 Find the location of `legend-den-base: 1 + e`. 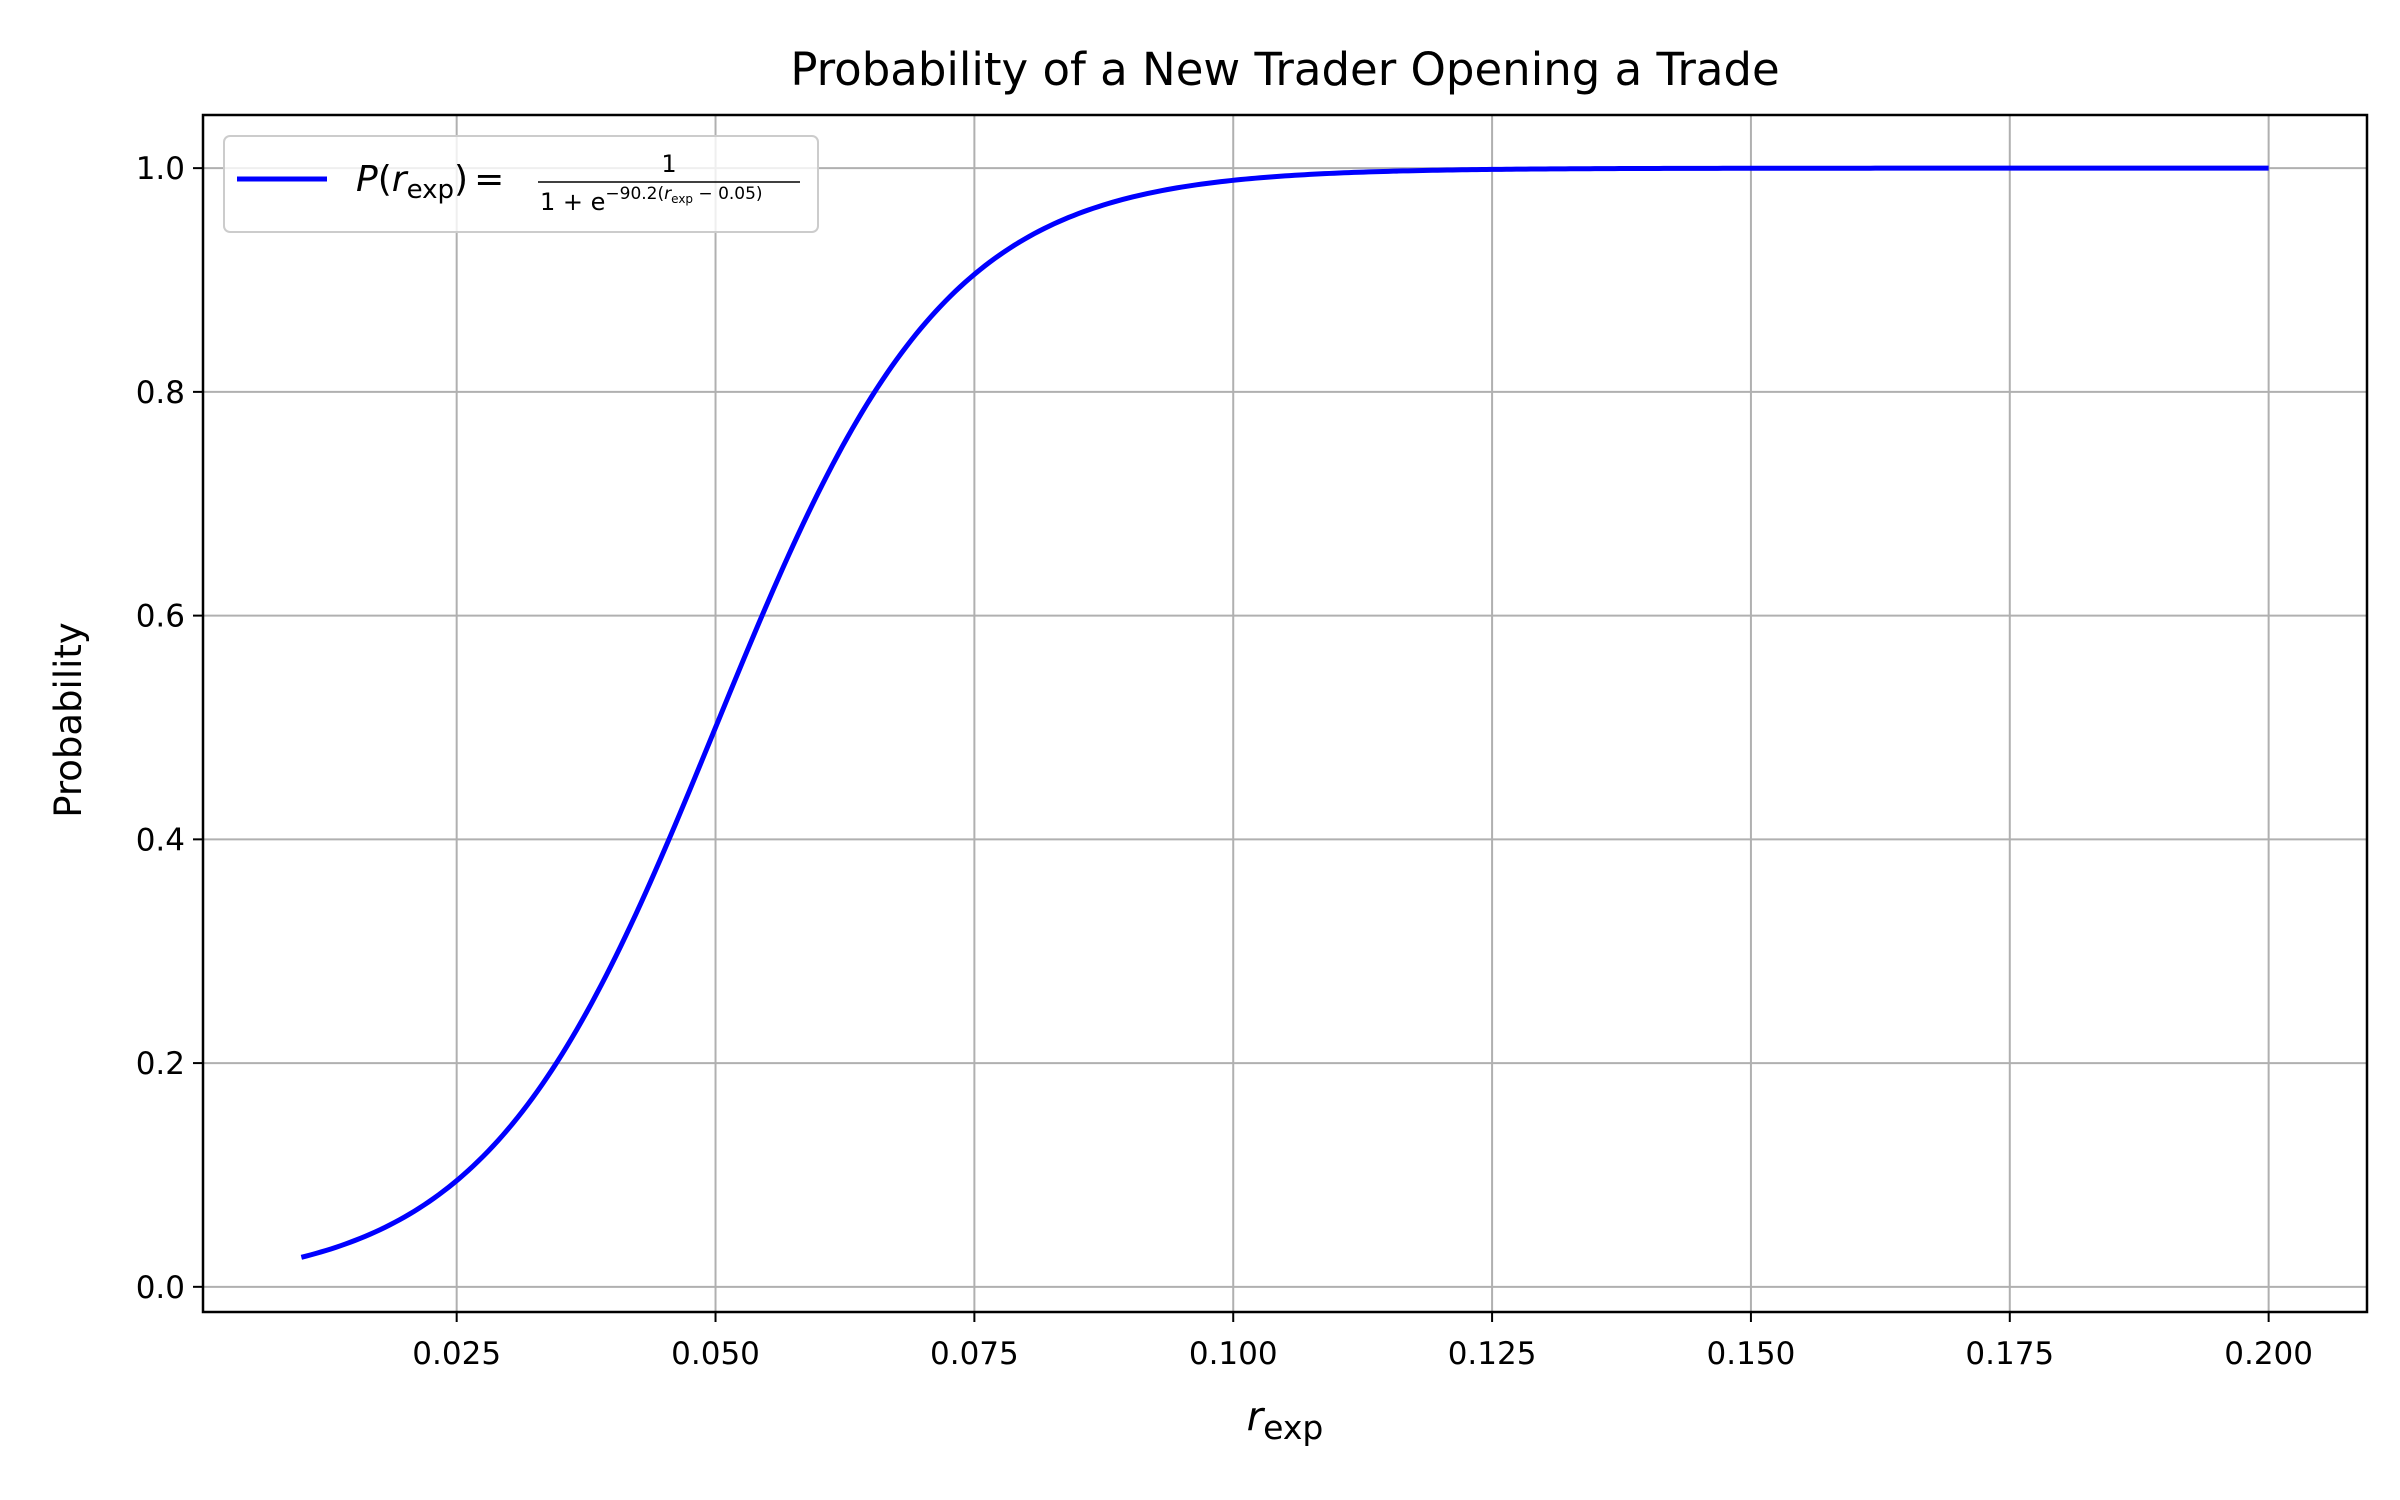

legend-den-base: 1 + e is located at coordinates (572, 202).